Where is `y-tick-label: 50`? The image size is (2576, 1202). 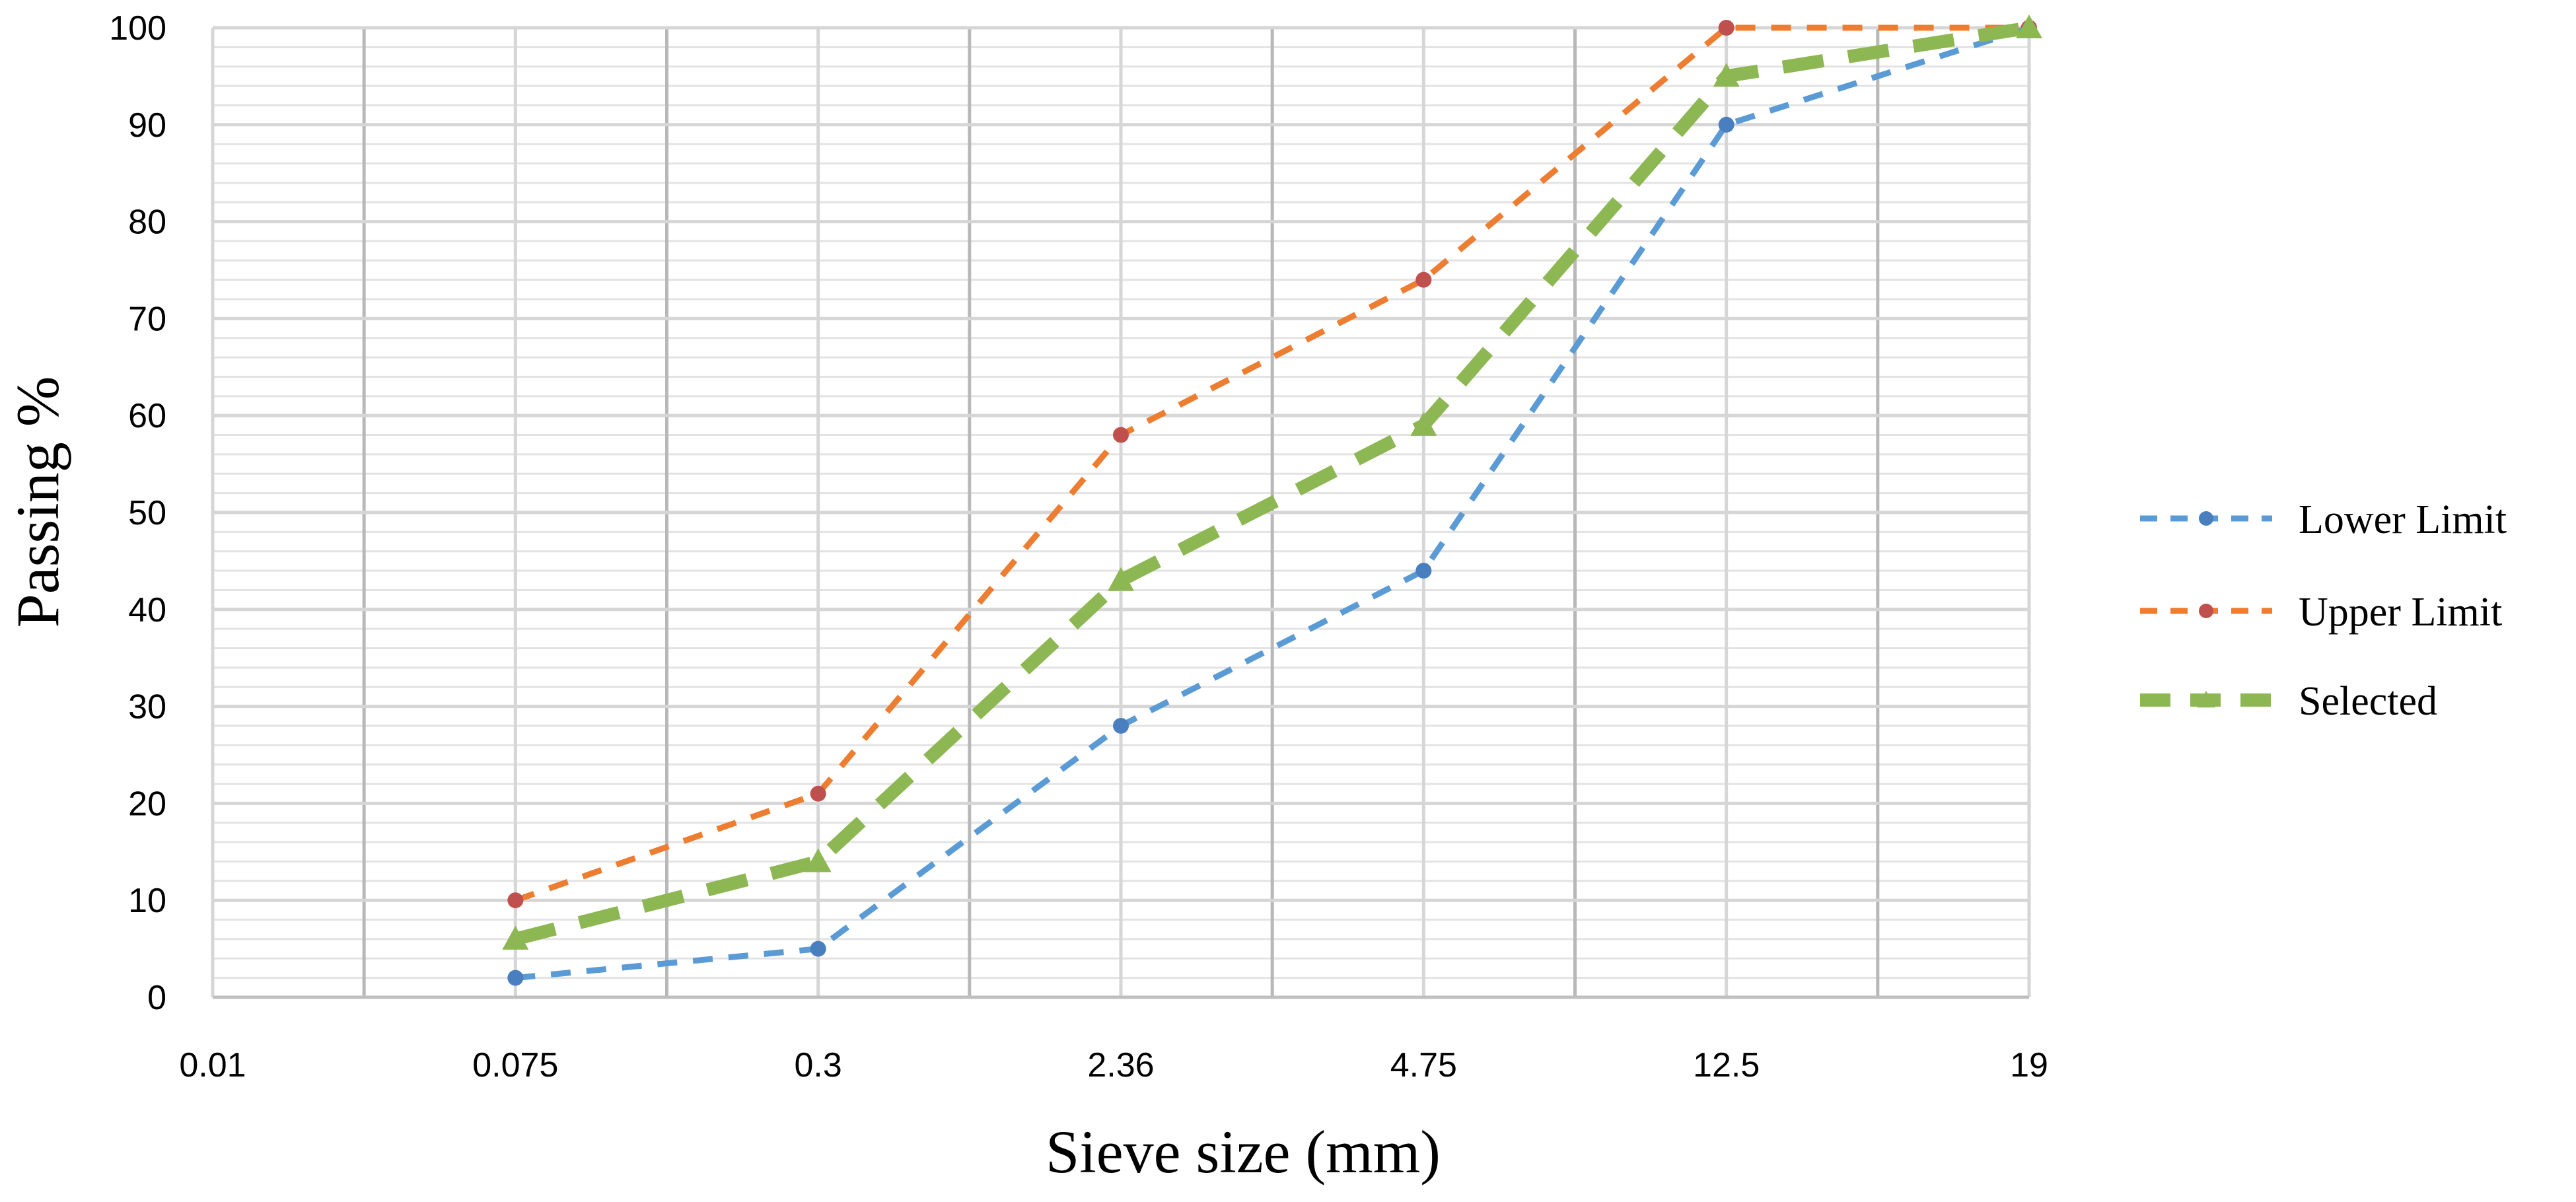
y-tick-label: 50 is located at coordinates (147, 513).